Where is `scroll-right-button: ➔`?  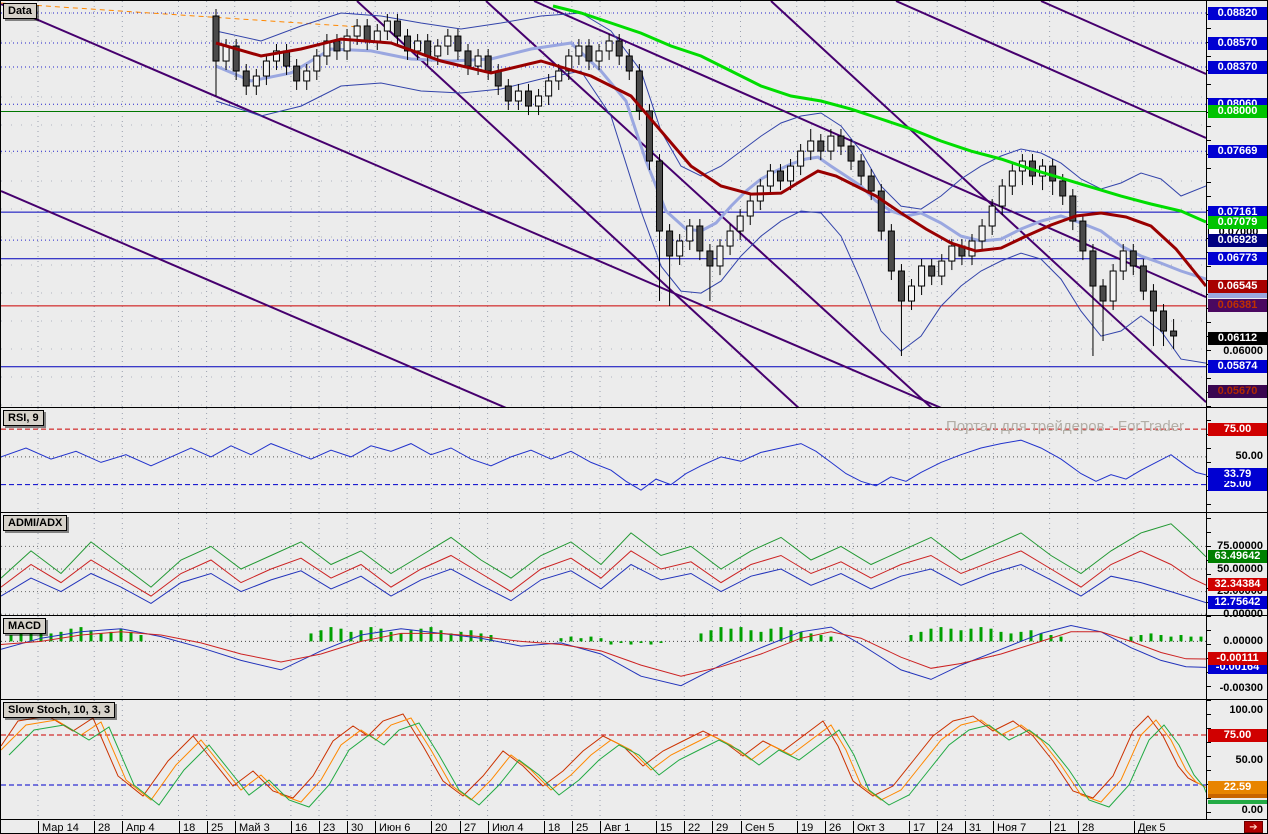 scroll-right-button: ➔ is located at coordinates (1253, 827).